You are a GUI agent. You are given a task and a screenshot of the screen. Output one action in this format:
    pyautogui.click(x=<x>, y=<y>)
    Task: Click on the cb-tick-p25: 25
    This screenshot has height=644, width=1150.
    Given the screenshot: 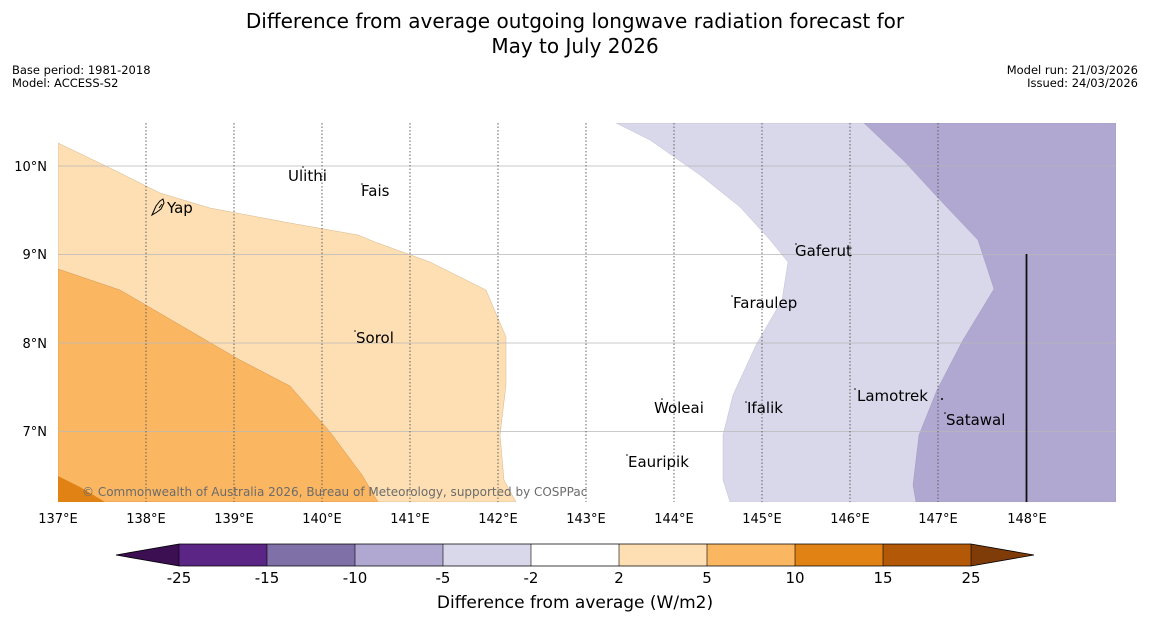 What is the action you would take?
    pyautogui.click(x=970, y=578)
    